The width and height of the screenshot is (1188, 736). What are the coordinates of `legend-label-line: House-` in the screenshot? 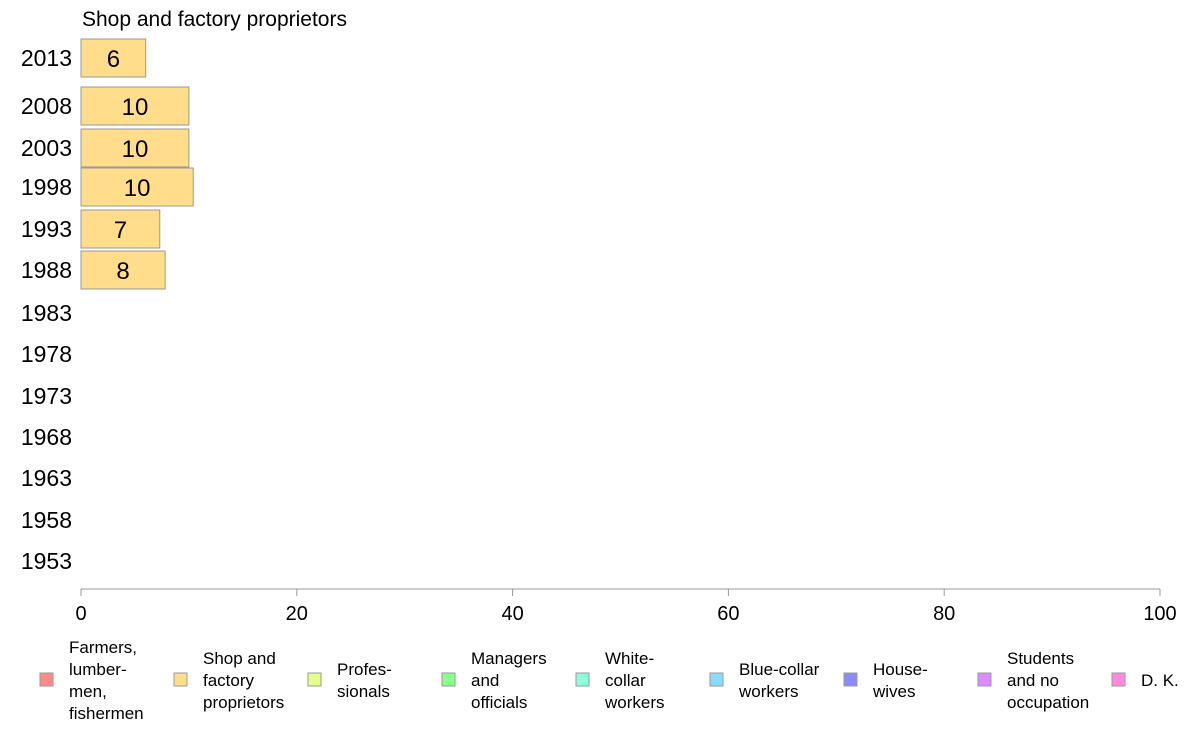 It's located at (900, 669).